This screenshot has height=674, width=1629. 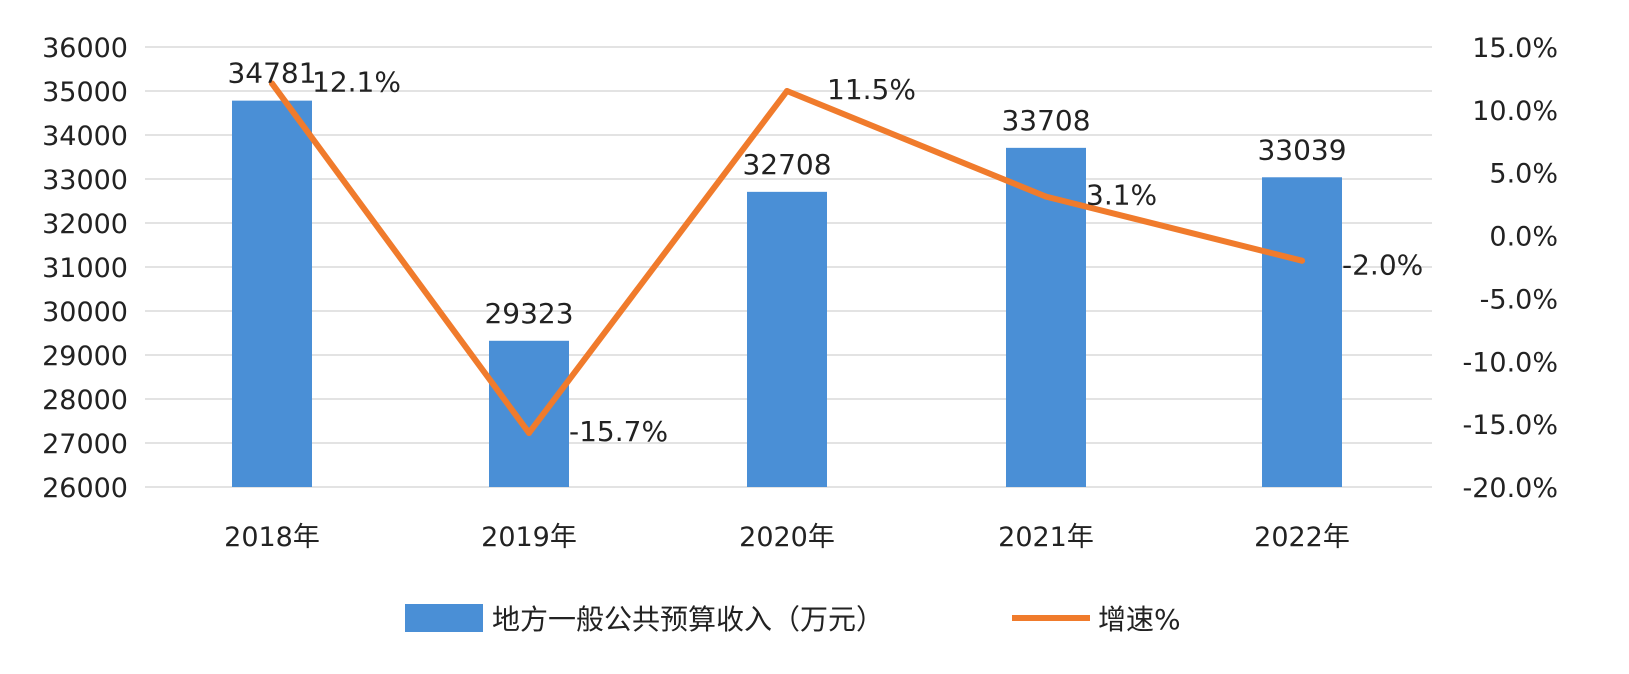 I want to click on left-tick-label: 27000, so click(x=85, y=444).